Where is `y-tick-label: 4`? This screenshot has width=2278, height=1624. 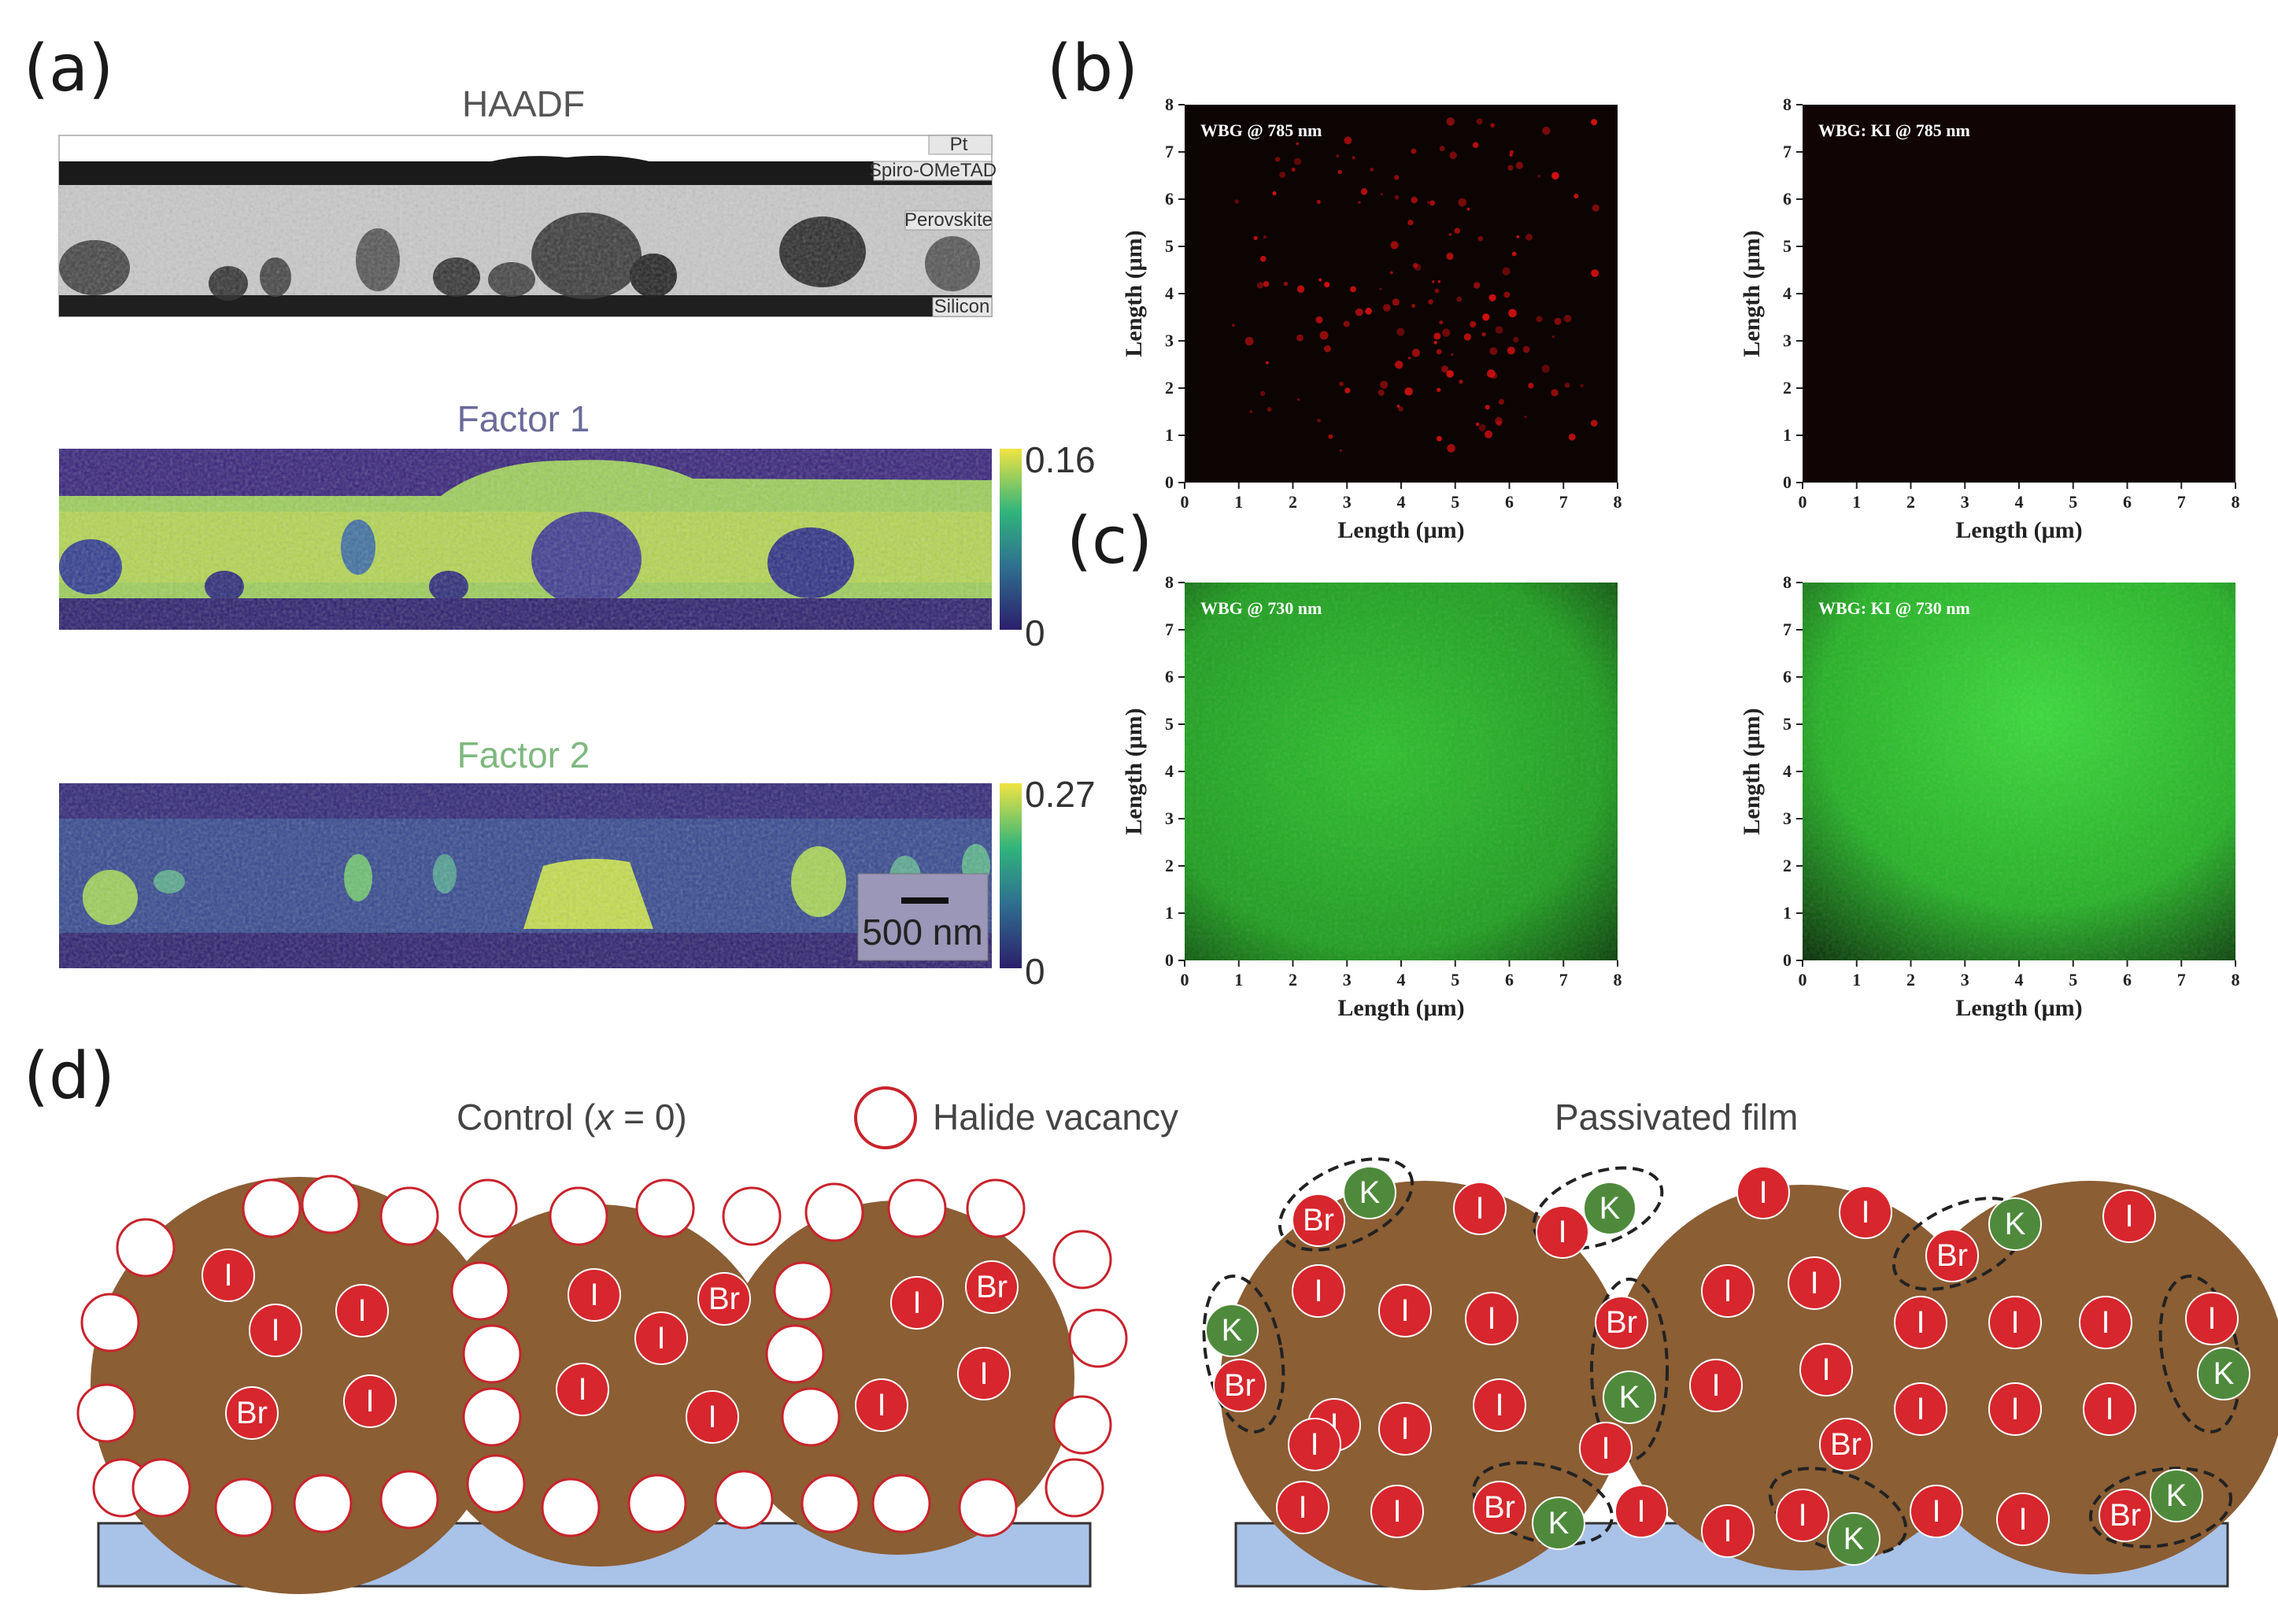
y-tick-label: 4 is located at coordinates (1787, 771).